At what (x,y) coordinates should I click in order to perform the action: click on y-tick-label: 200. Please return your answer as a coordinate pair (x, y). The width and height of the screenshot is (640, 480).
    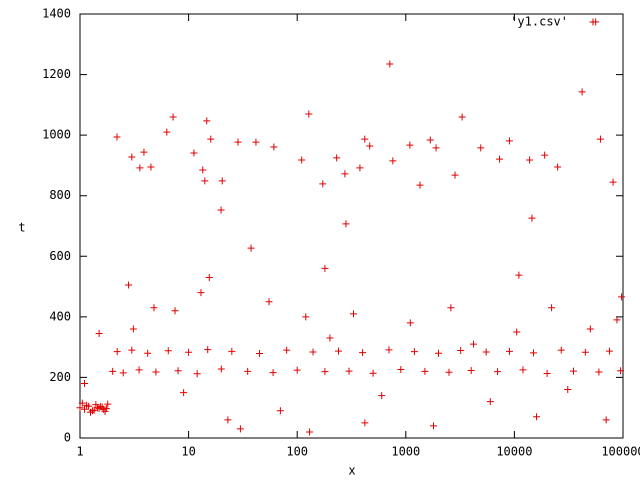
    Looking at the image, I should click on (60, 377).